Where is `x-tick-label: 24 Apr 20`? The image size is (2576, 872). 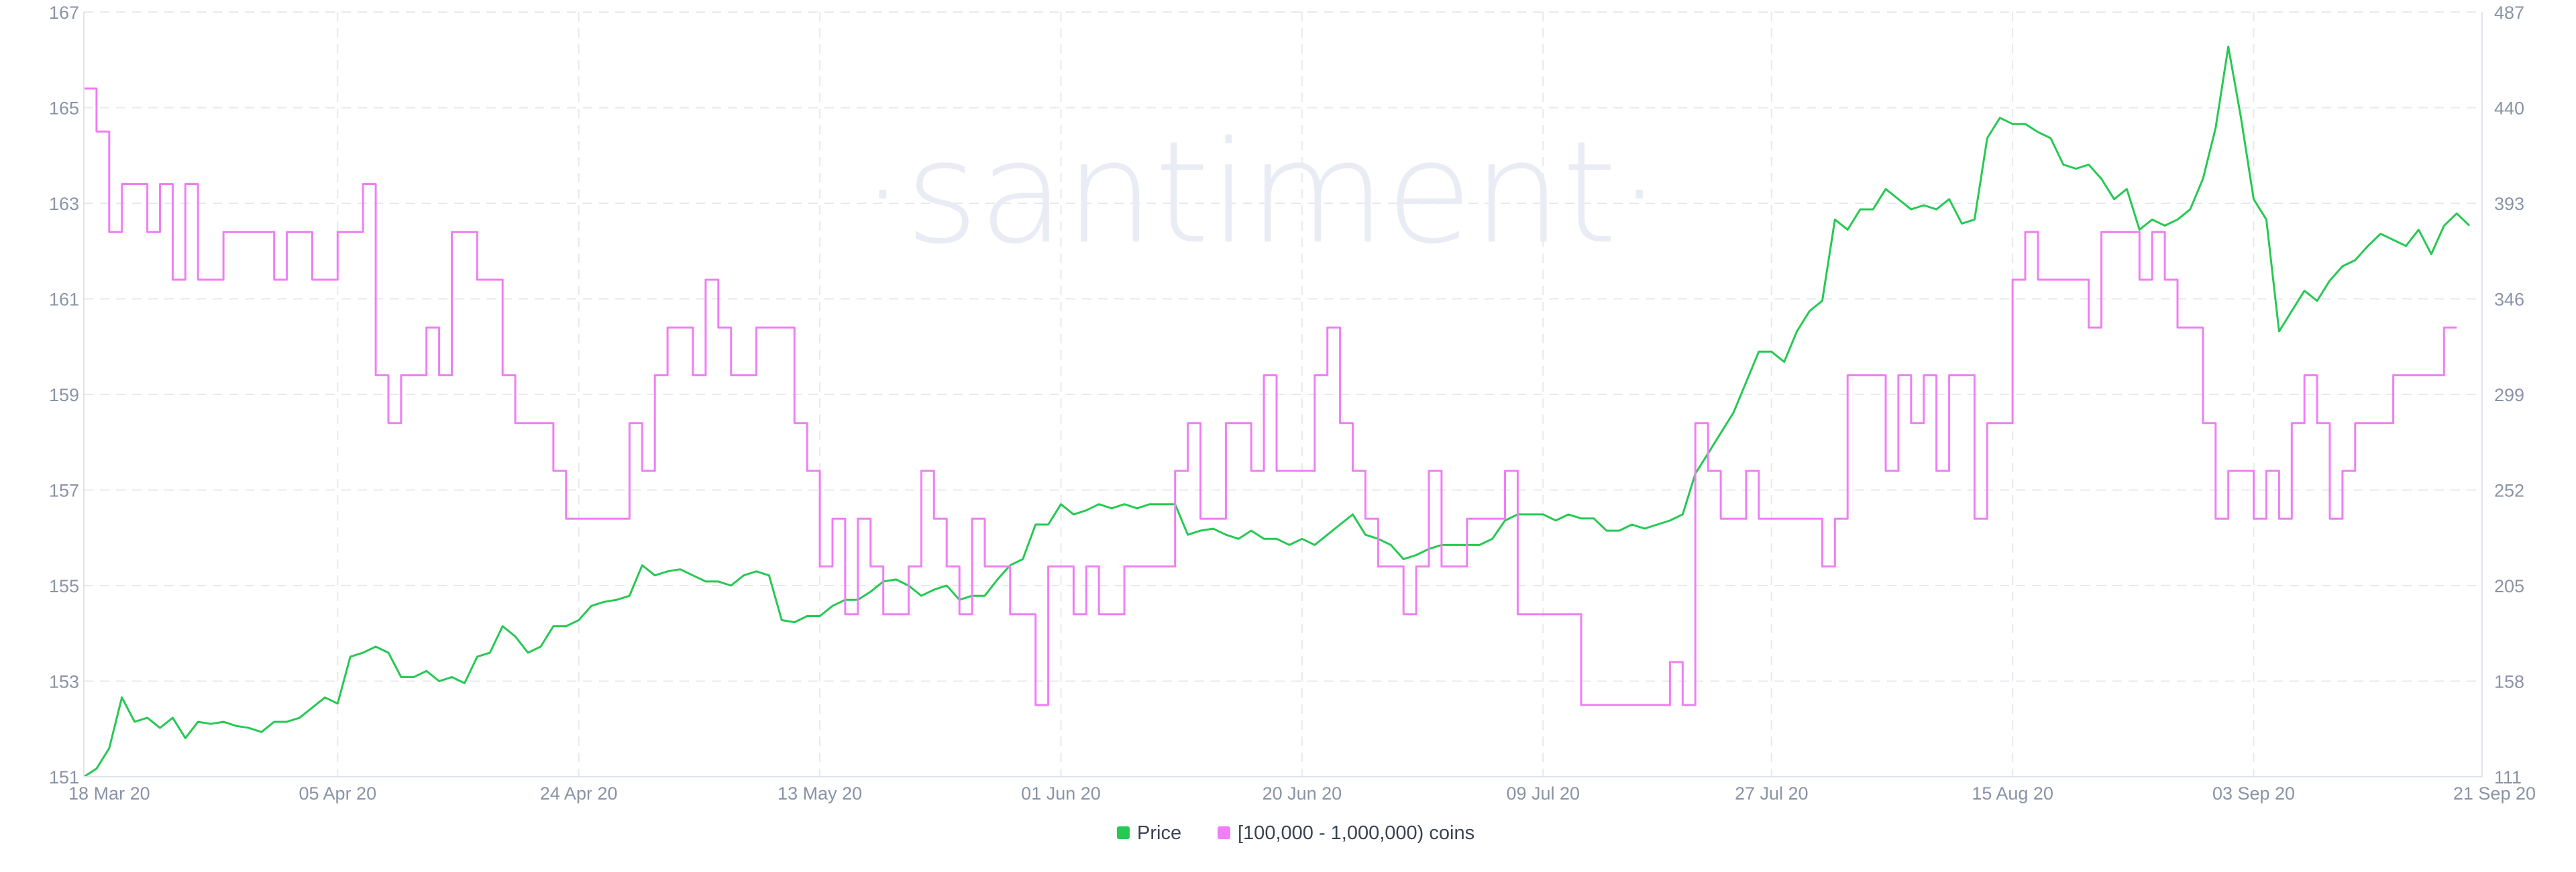 x-tick-label: 24 Apr 20 is located at coordinates (579, 793).